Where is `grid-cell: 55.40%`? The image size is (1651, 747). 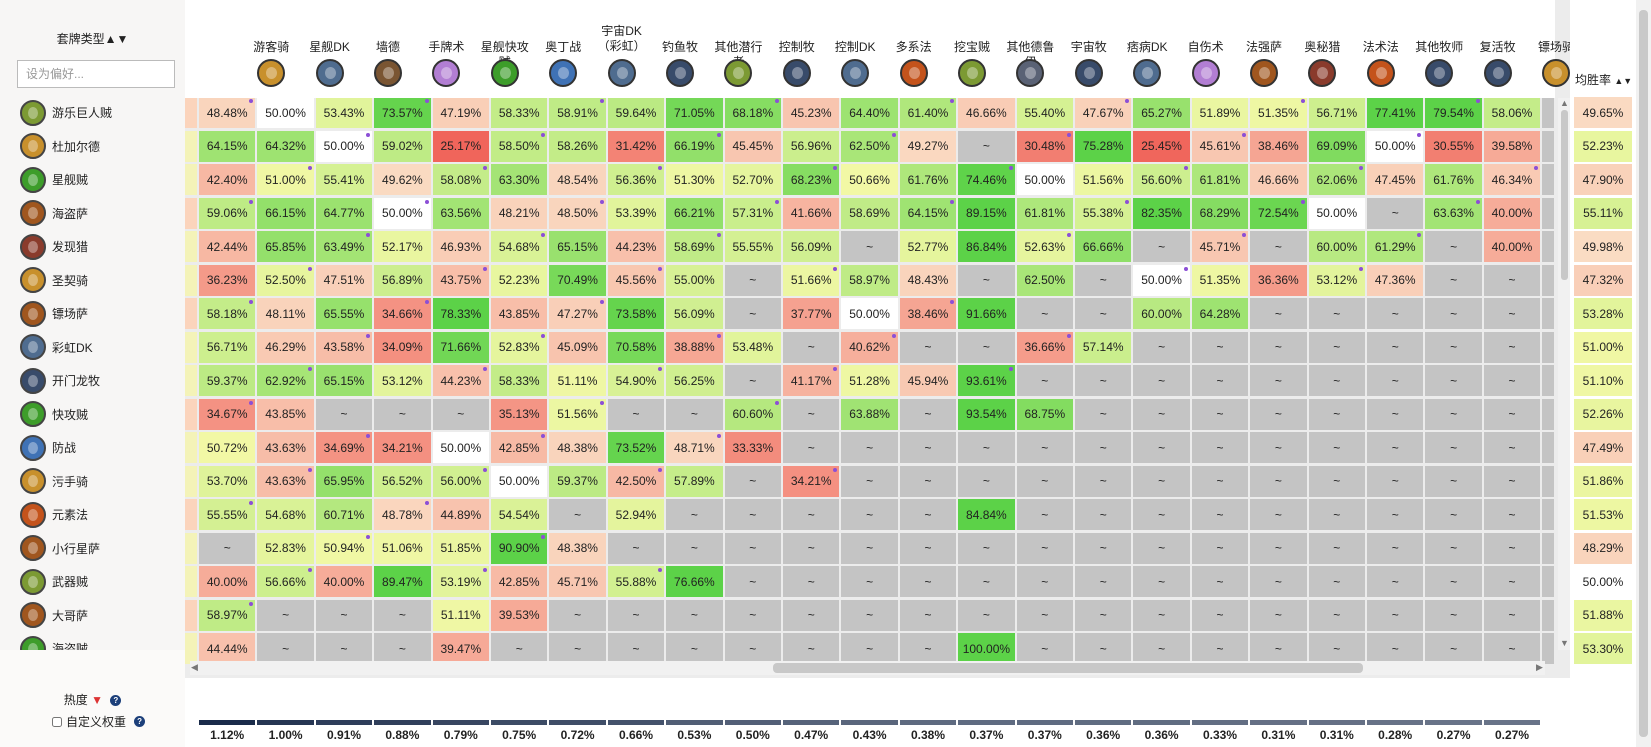 grid-cell: 55.40% is located at coordinates (1044, 112).